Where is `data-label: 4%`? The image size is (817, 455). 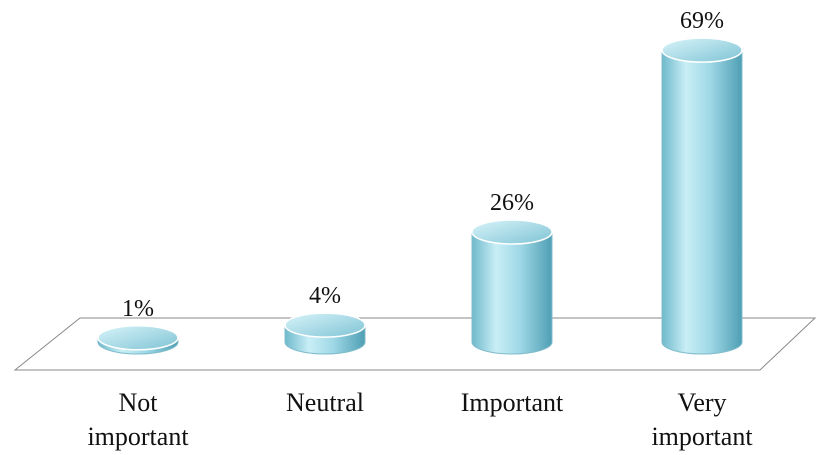 data-label: 4% is located at coordinates (325, 296).